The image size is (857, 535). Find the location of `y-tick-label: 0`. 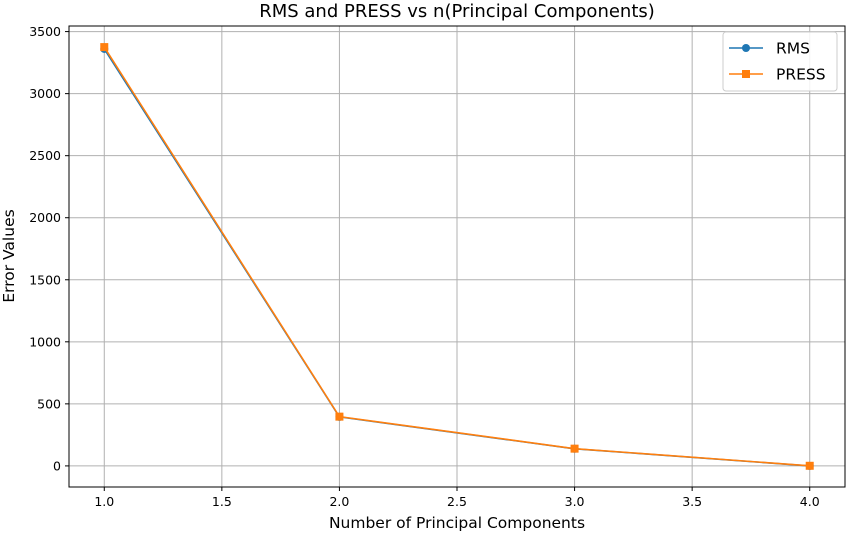

y-tick-label: 0 is located at coordinates (57, 465).